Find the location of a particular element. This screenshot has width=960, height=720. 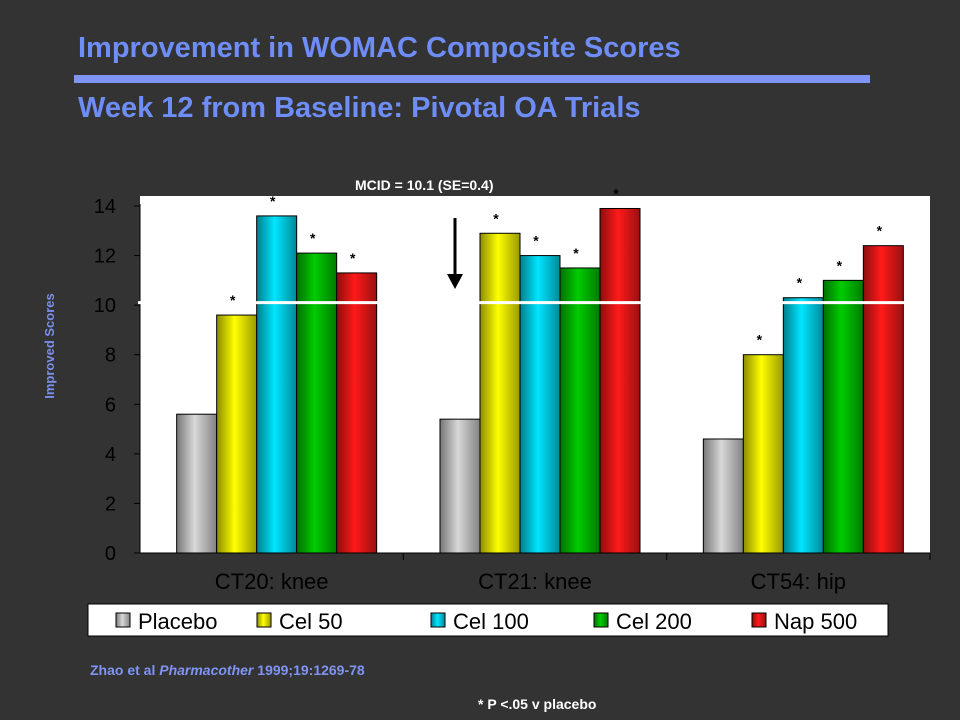

y-tick-label: 10 is located at coordinates (105, 306).